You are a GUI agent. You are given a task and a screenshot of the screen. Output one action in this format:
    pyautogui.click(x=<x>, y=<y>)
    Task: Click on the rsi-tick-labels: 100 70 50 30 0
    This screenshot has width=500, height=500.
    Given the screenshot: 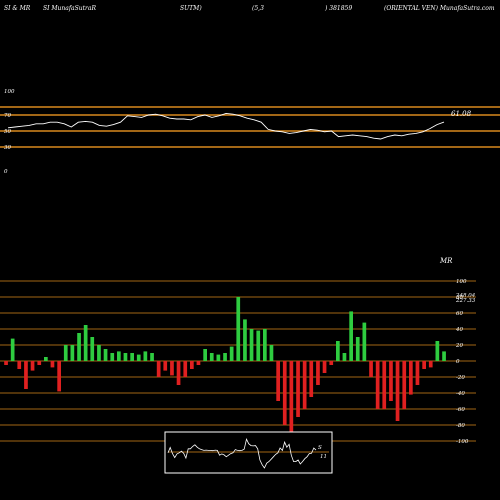 What is the action you would take?
    pyautogui.click(x=9, y=132)
    